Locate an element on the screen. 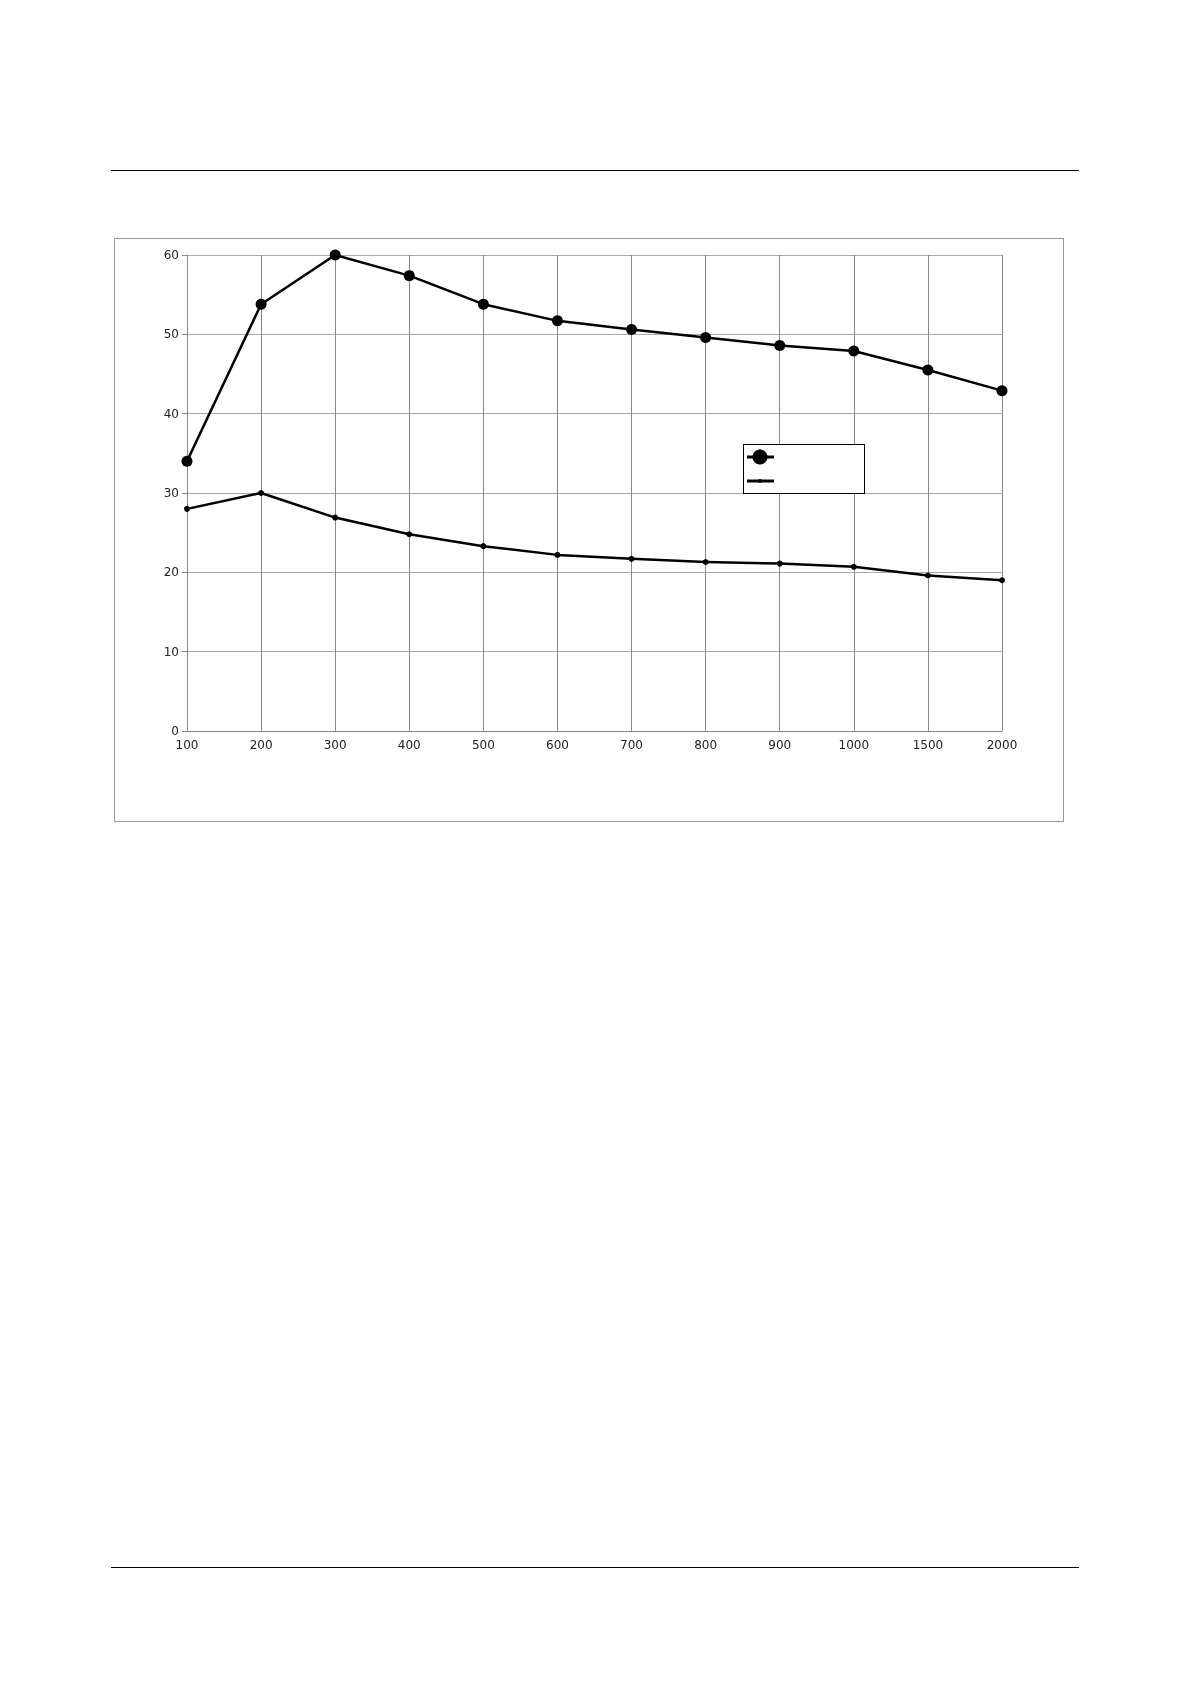  y-tick-label: 30 is located at coordinates (171, 493).